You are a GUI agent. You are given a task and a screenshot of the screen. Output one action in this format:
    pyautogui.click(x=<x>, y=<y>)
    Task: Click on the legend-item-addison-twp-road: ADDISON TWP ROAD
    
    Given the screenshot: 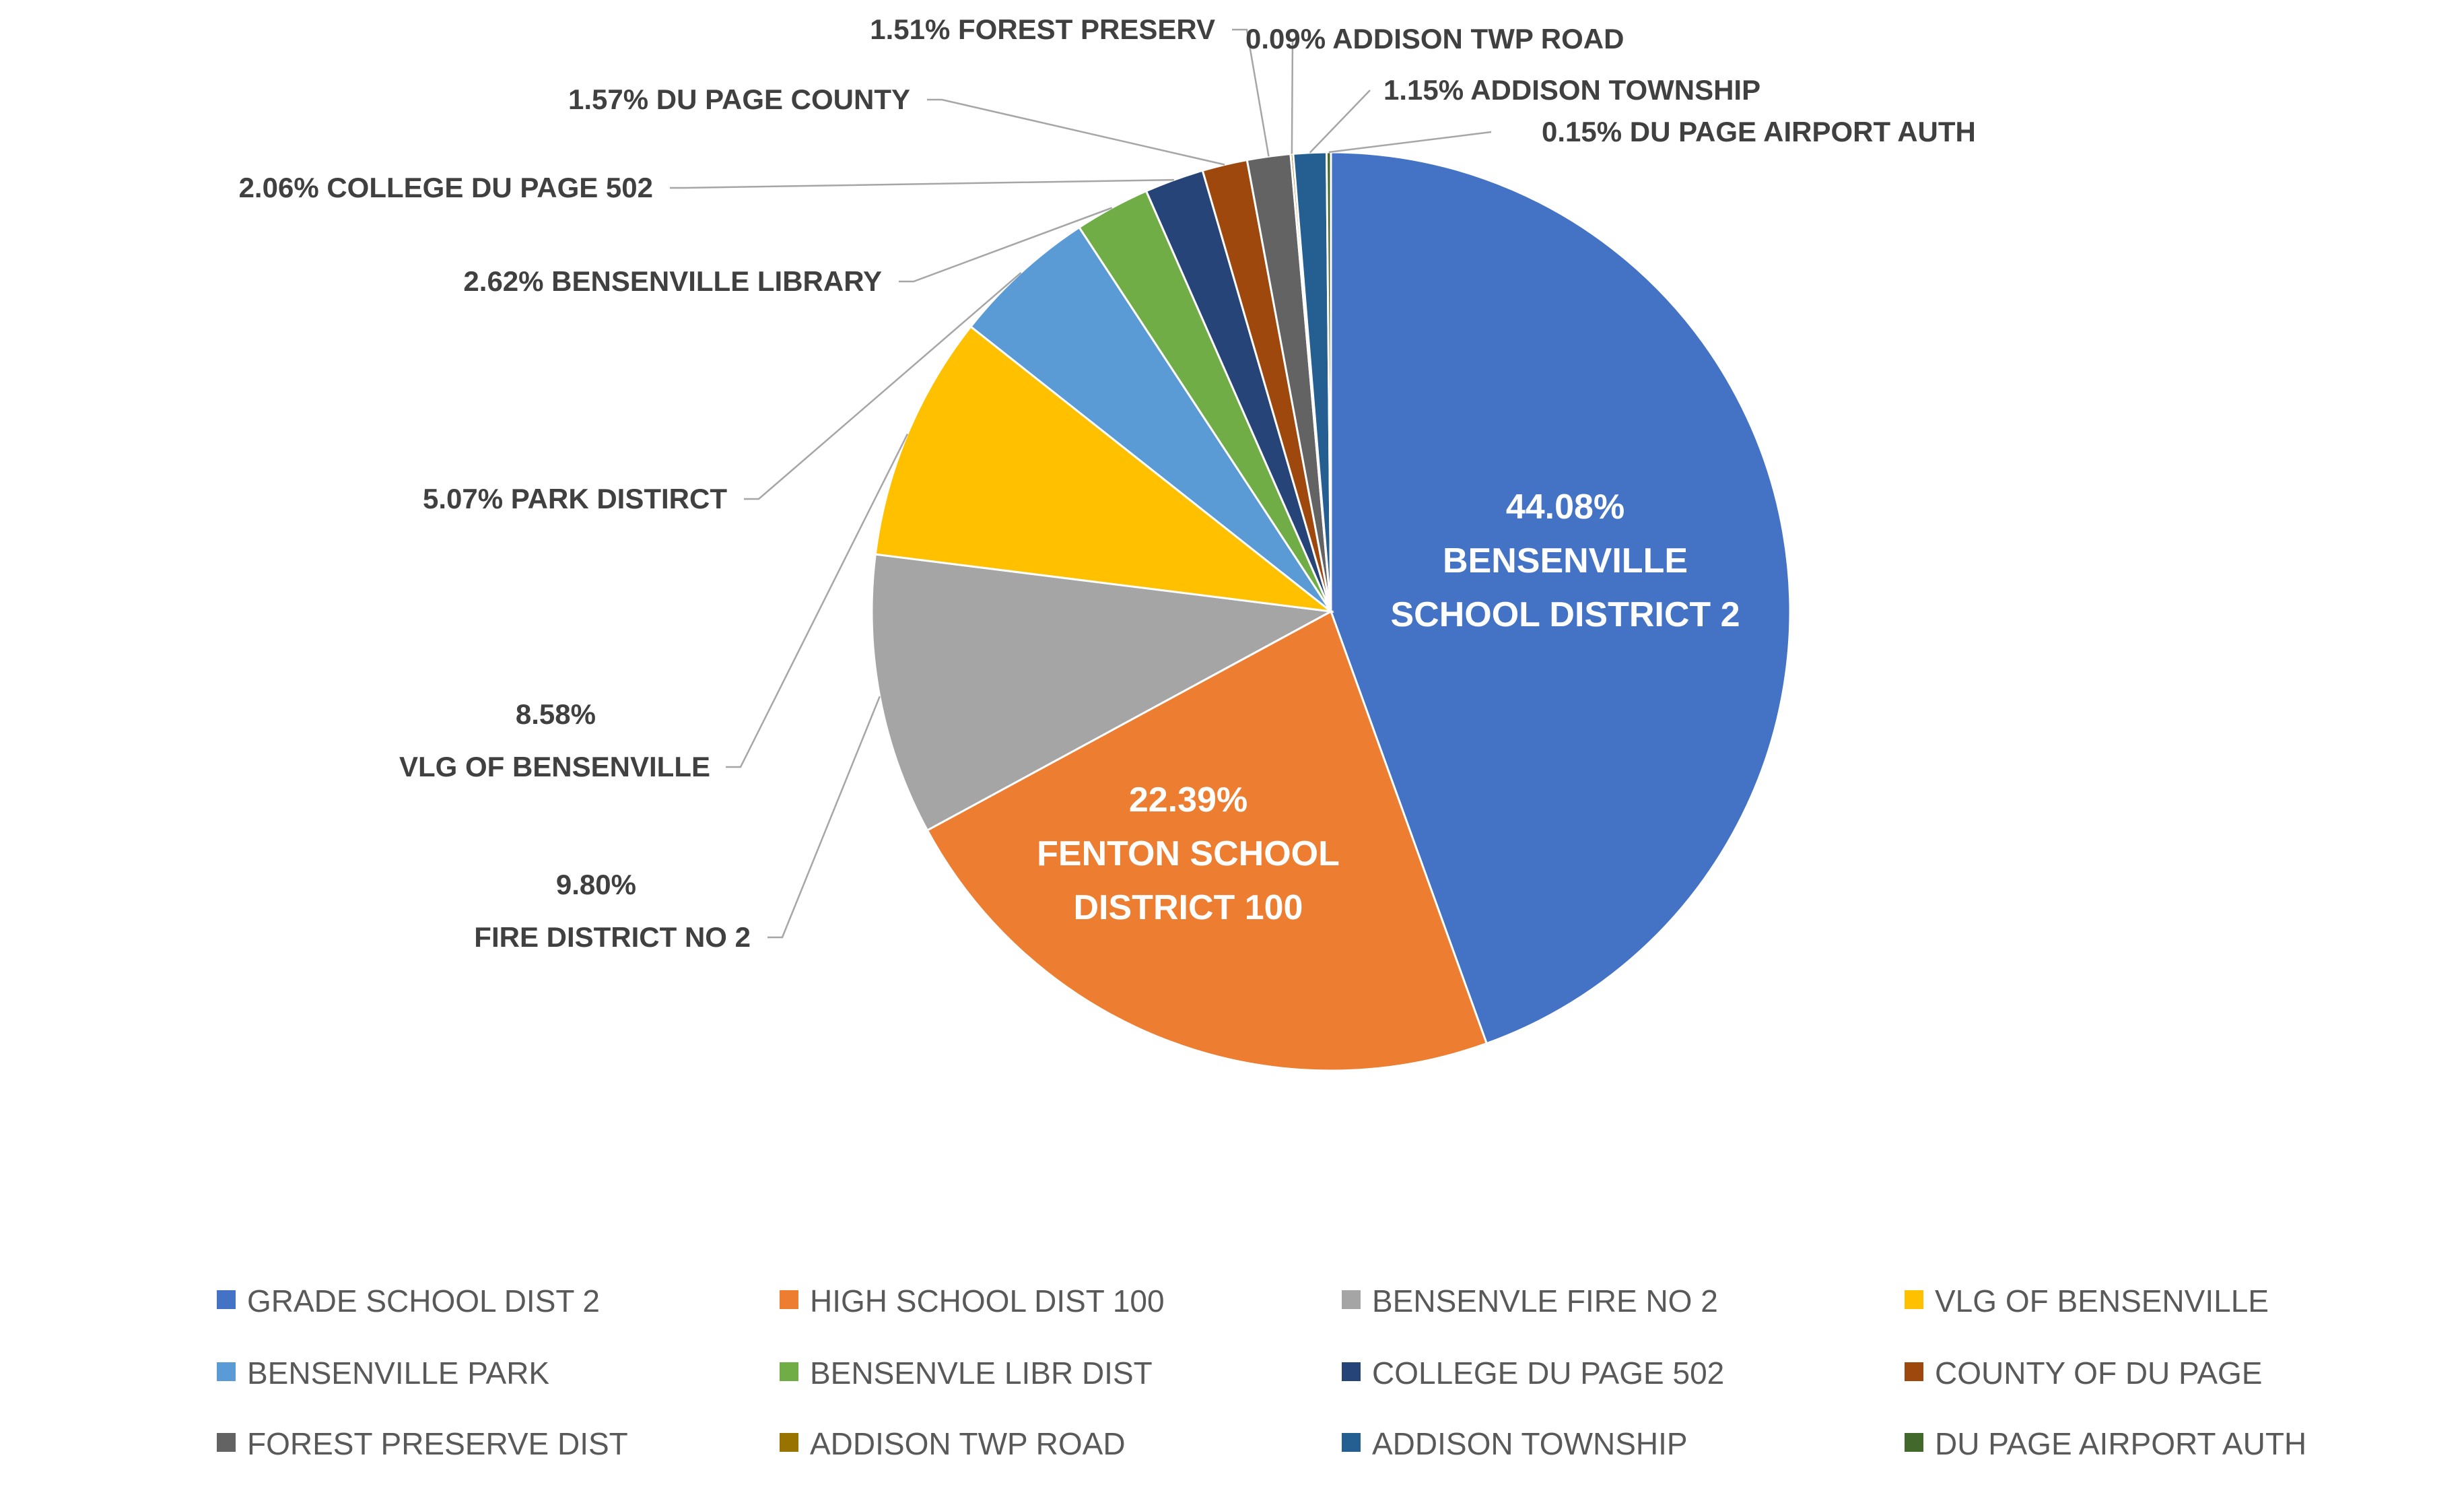 What is the action you would take?
    pyautogui.click(x=953, y=1443)
    